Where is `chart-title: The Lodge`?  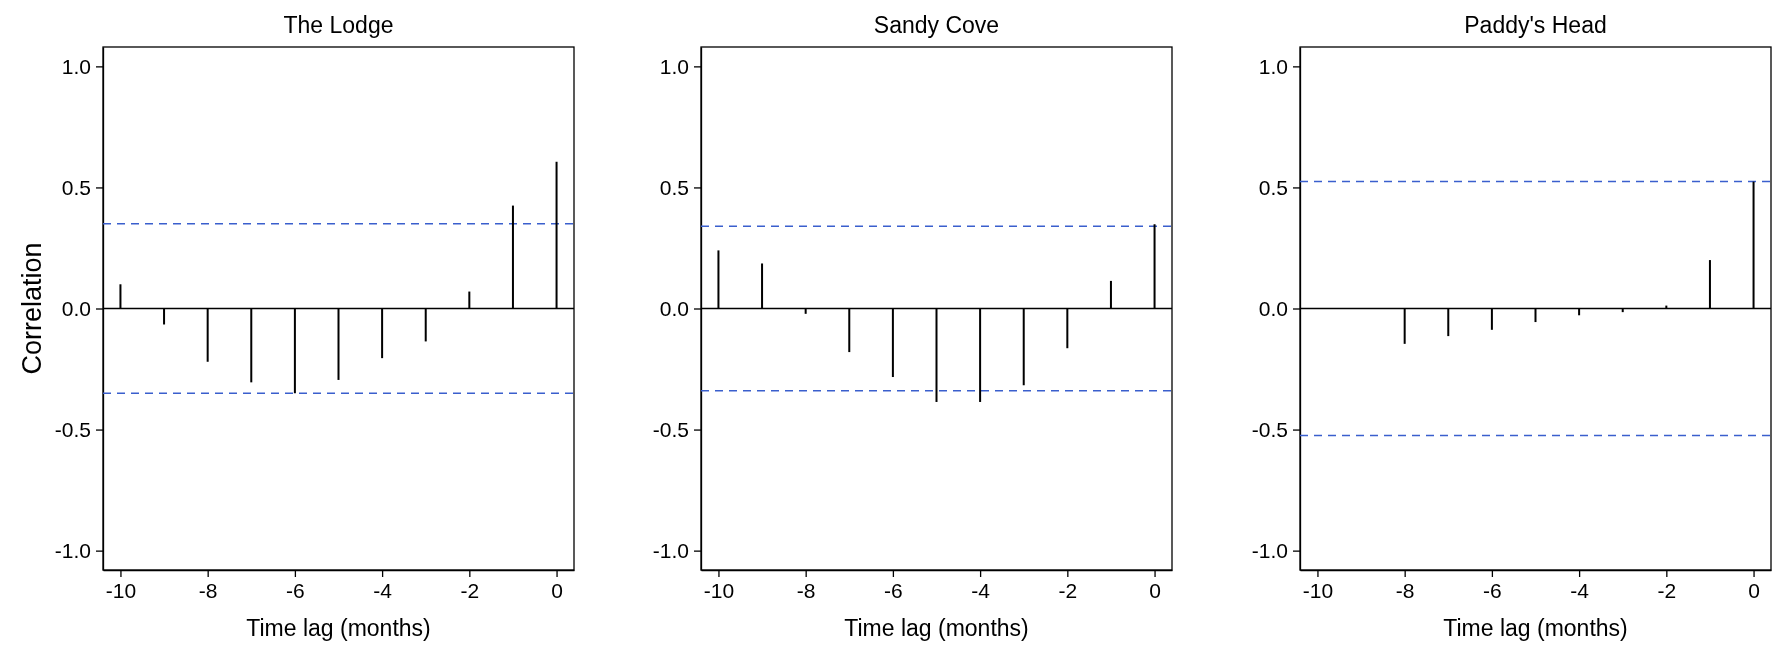
chart-title: The Lodge is located at coordinates (338, 25).